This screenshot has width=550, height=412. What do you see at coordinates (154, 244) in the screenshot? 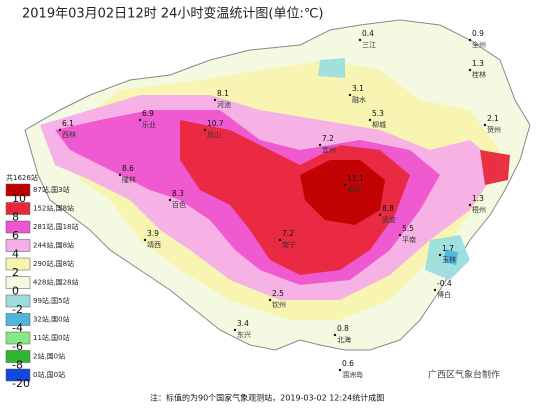
I see `station-name: 靖西` at bounding box center [154, 244].